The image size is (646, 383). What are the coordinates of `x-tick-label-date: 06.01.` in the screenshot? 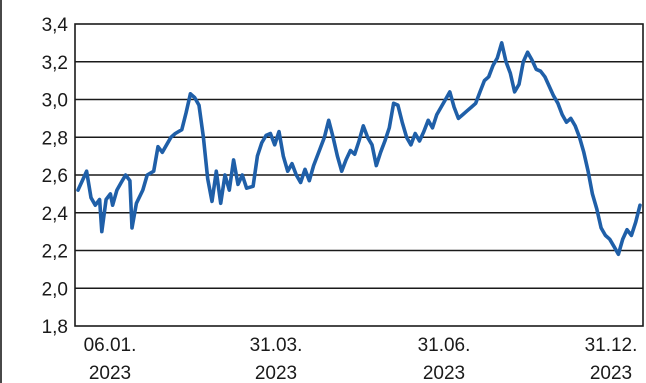 It's located at (110, 345).